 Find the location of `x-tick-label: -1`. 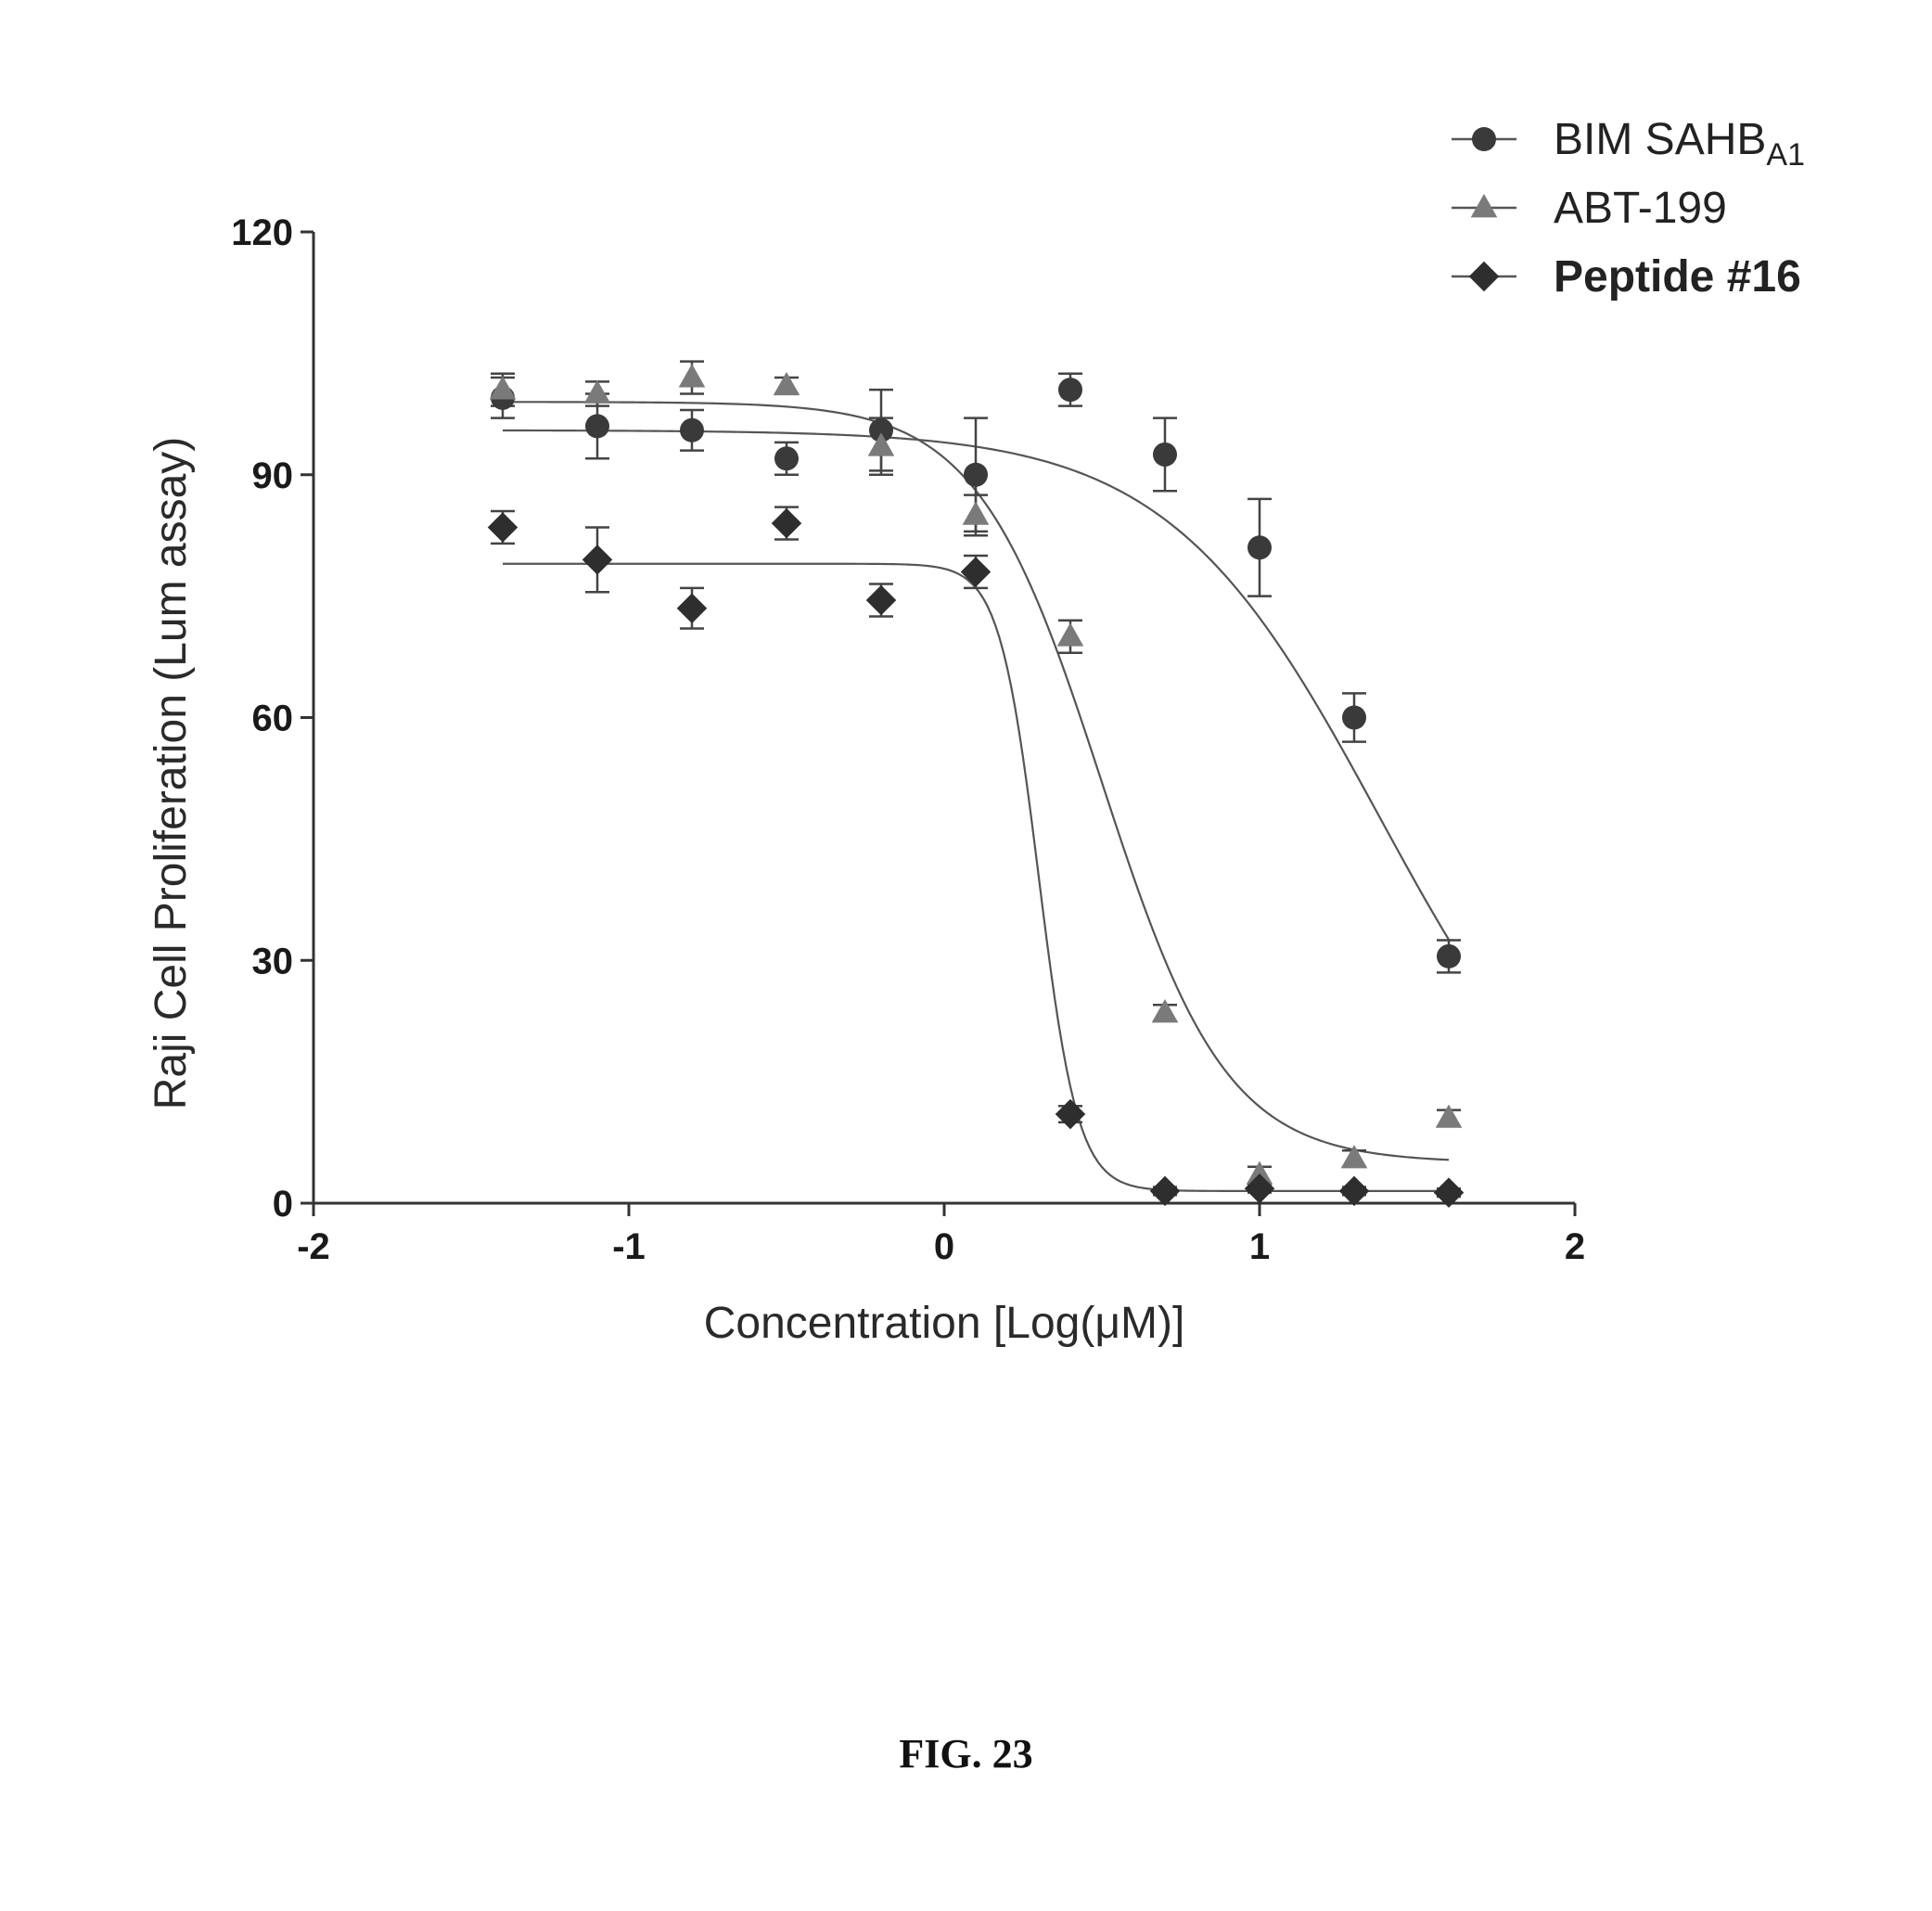

x-tick-label: -1 is located at coordinates (629, 1247).